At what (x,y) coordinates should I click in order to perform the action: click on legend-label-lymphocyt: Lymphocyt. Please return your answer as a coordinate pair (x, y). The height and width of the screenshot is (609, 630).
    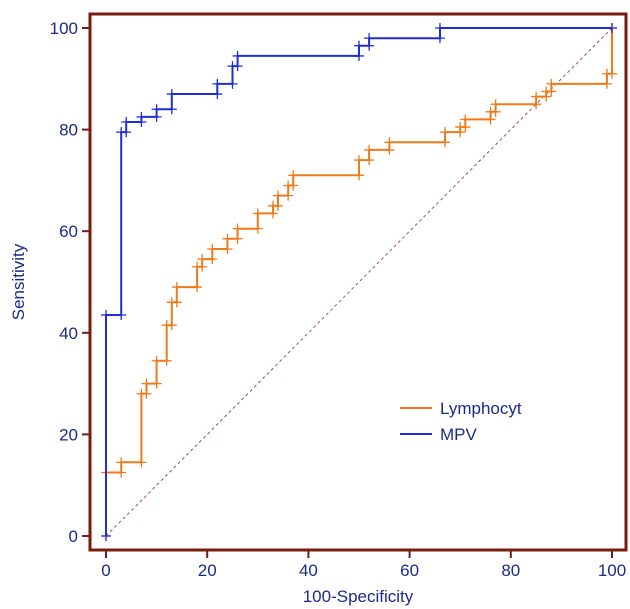
    Looking at the image, I should click on (481, 408).